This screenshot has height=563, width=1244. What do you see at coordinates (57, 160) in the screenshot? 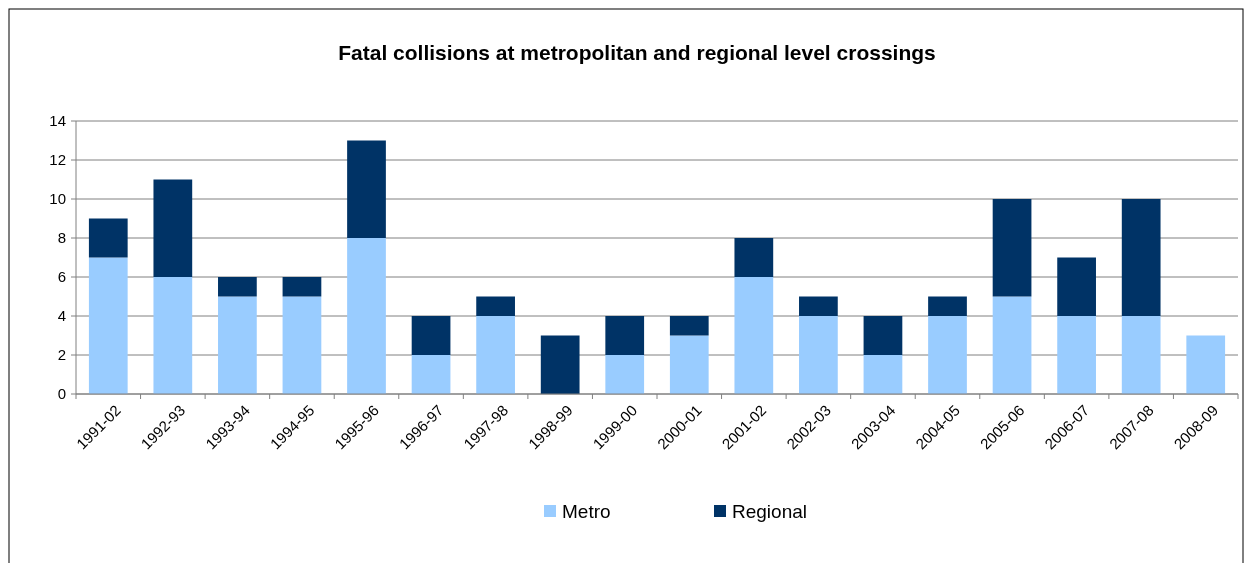
I see `y-tick-label: 12` at bounding box center [57, 160].